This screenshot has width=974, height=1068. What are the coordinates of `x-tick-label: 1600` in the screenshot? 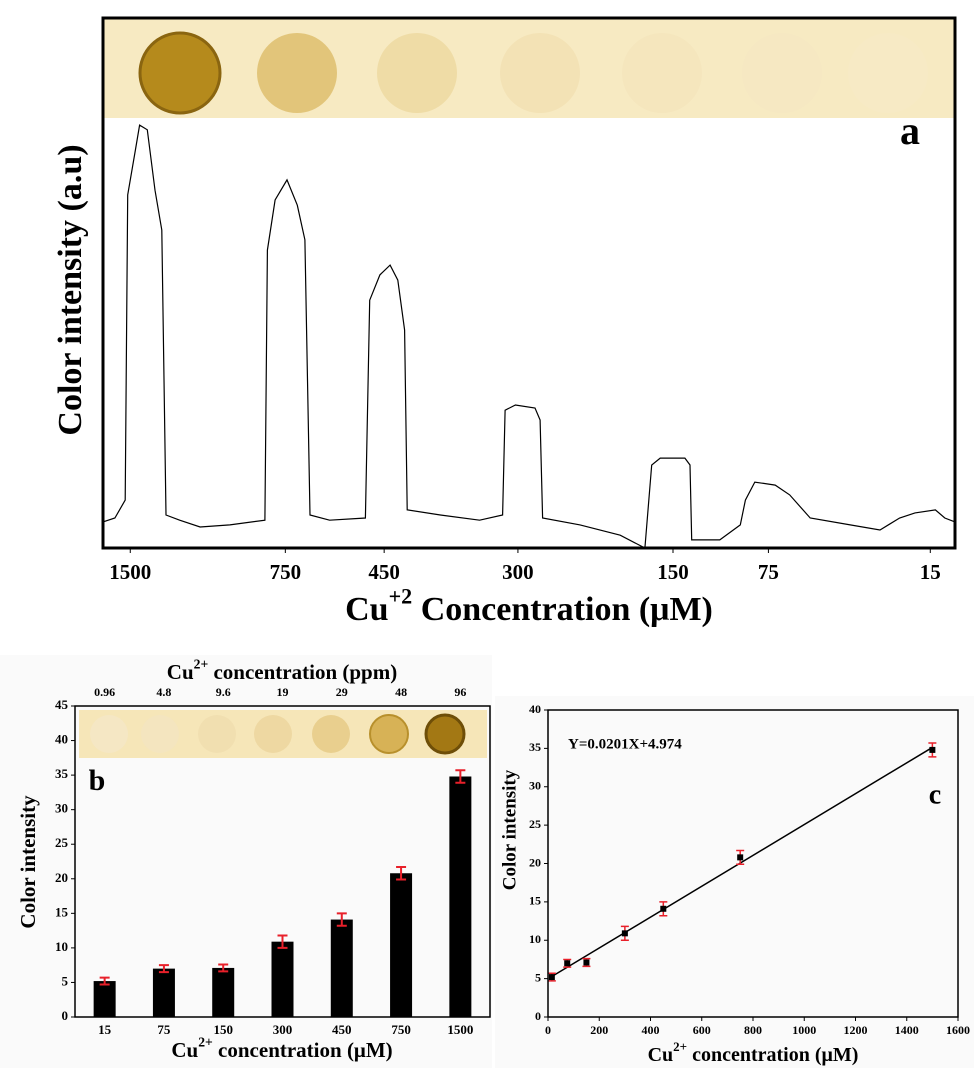 It's located at (958, 1030).